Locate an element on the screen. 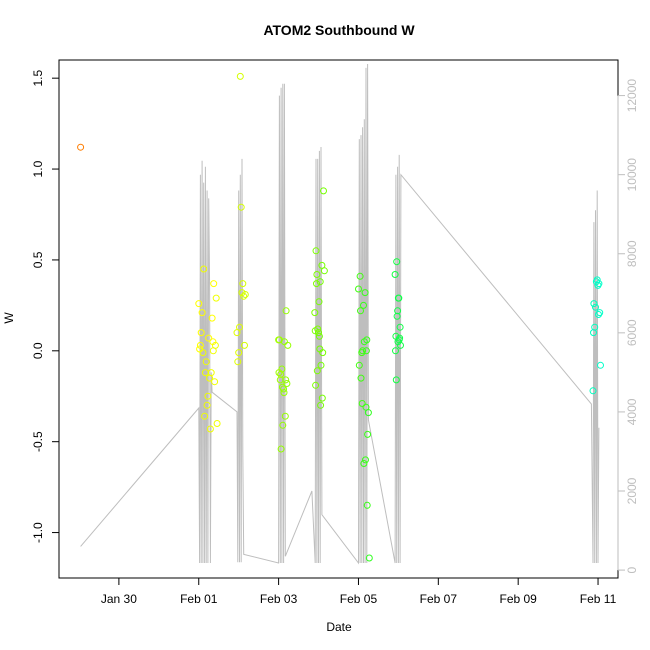 The height and width of the screenshot is (650, 650). x-tick-label: Feb 05 is located at coordinates (359, 599).